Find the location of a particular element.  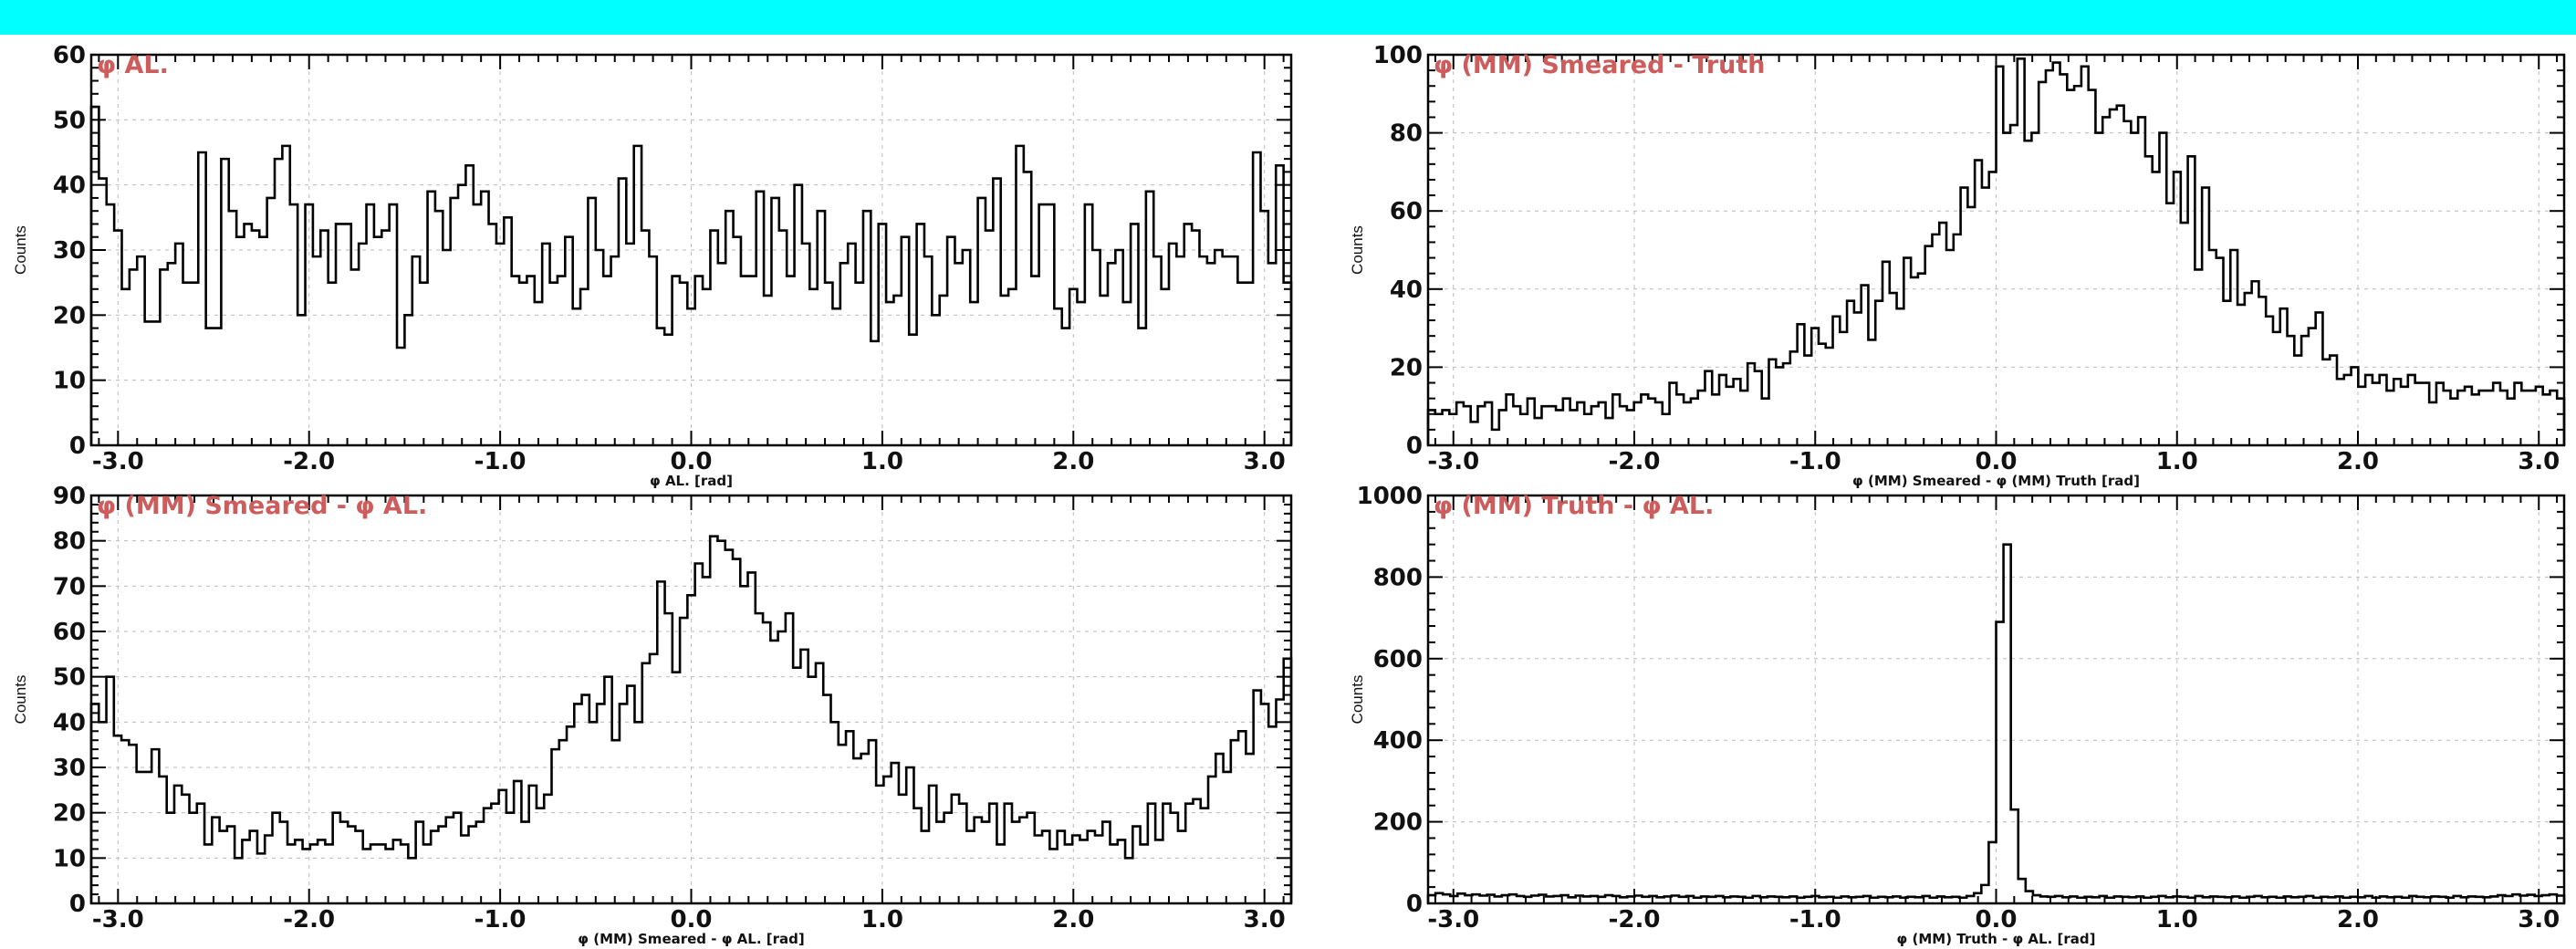

header-bar is located at coordinates (1288, 17).